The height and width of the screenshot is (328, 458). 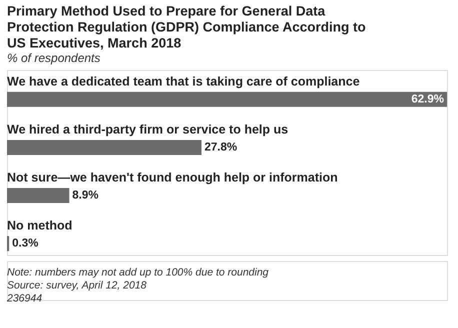 What do you see at coordinates (183, 81) in the screenshot?
I see `y-tick-label: We have a dedicated team that is taking care of compliance` at bounding box center [183, 81].